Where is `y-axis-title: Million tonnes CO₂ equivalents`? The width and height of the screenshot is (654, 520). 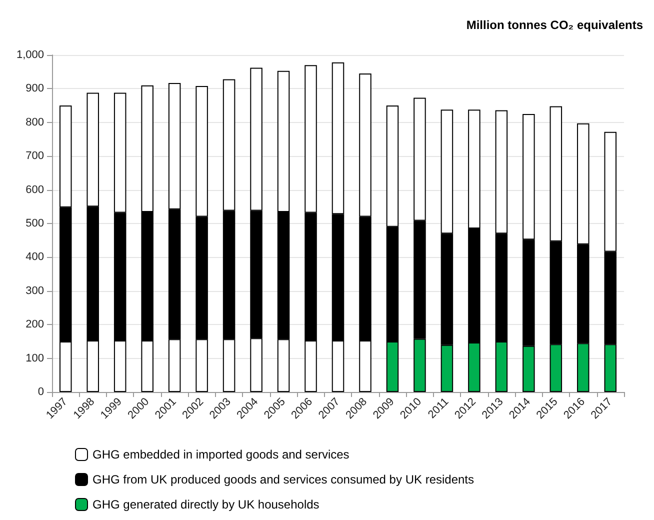 y-axis-title: Million tonnes CO₂ equivalents is located at coordinates (555, 25).